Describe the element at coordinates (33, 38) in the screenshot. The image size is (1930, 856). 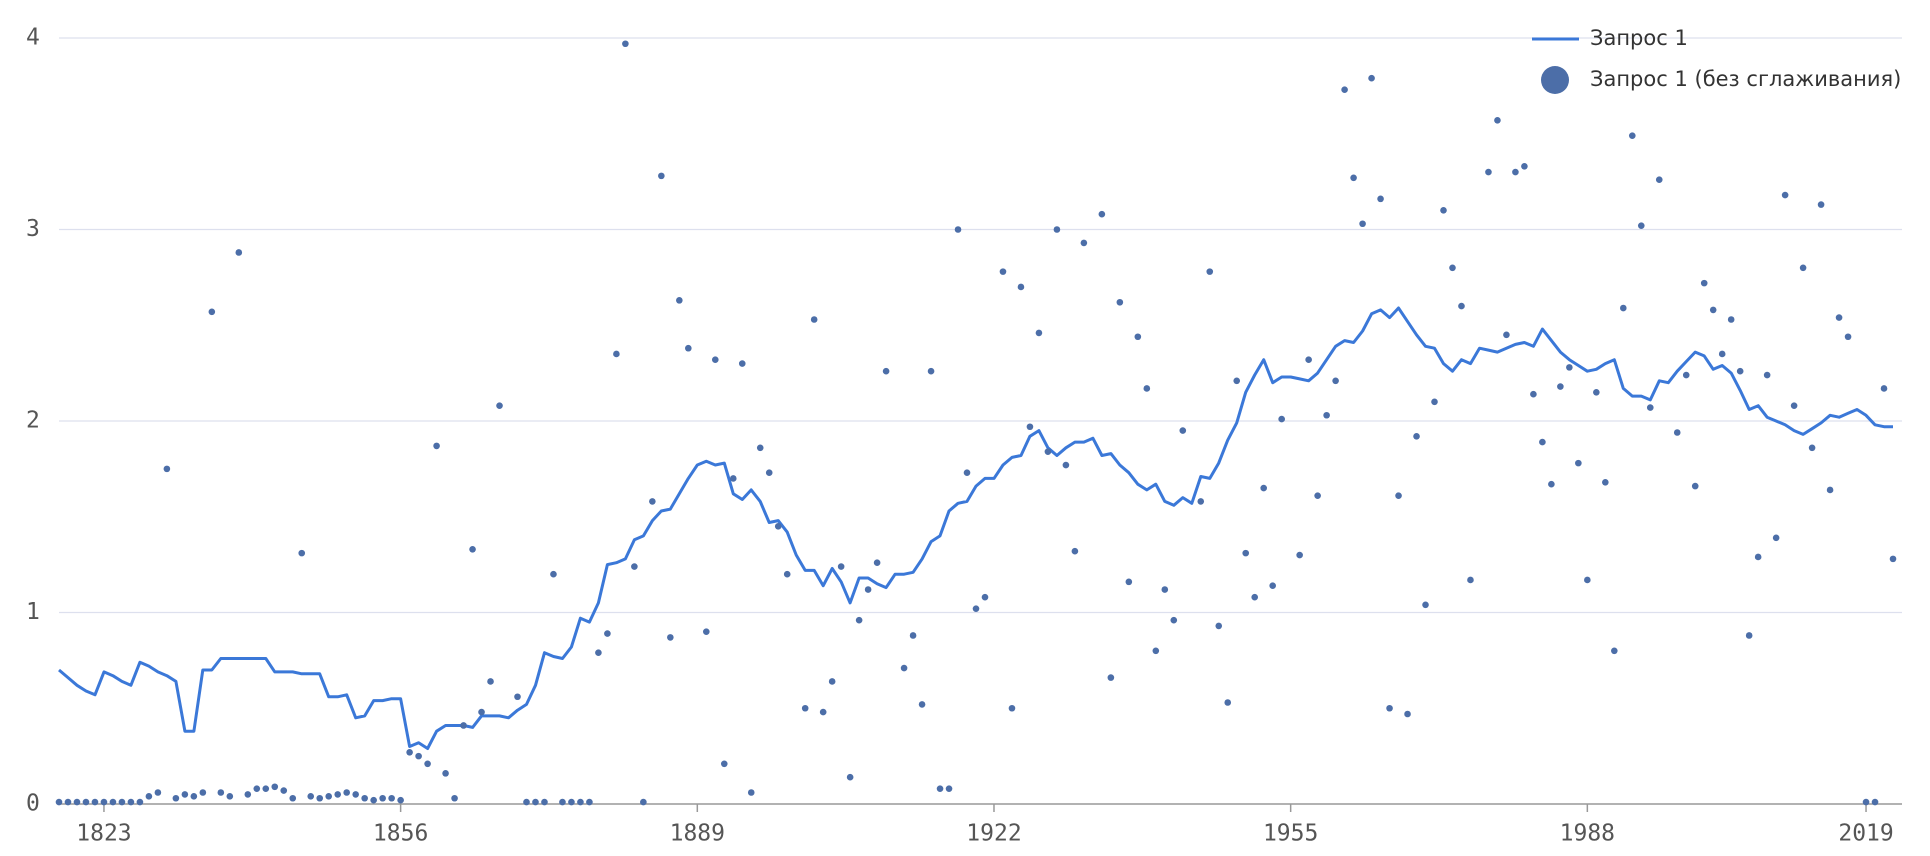
I see `y-tick-label: 4` at that location.